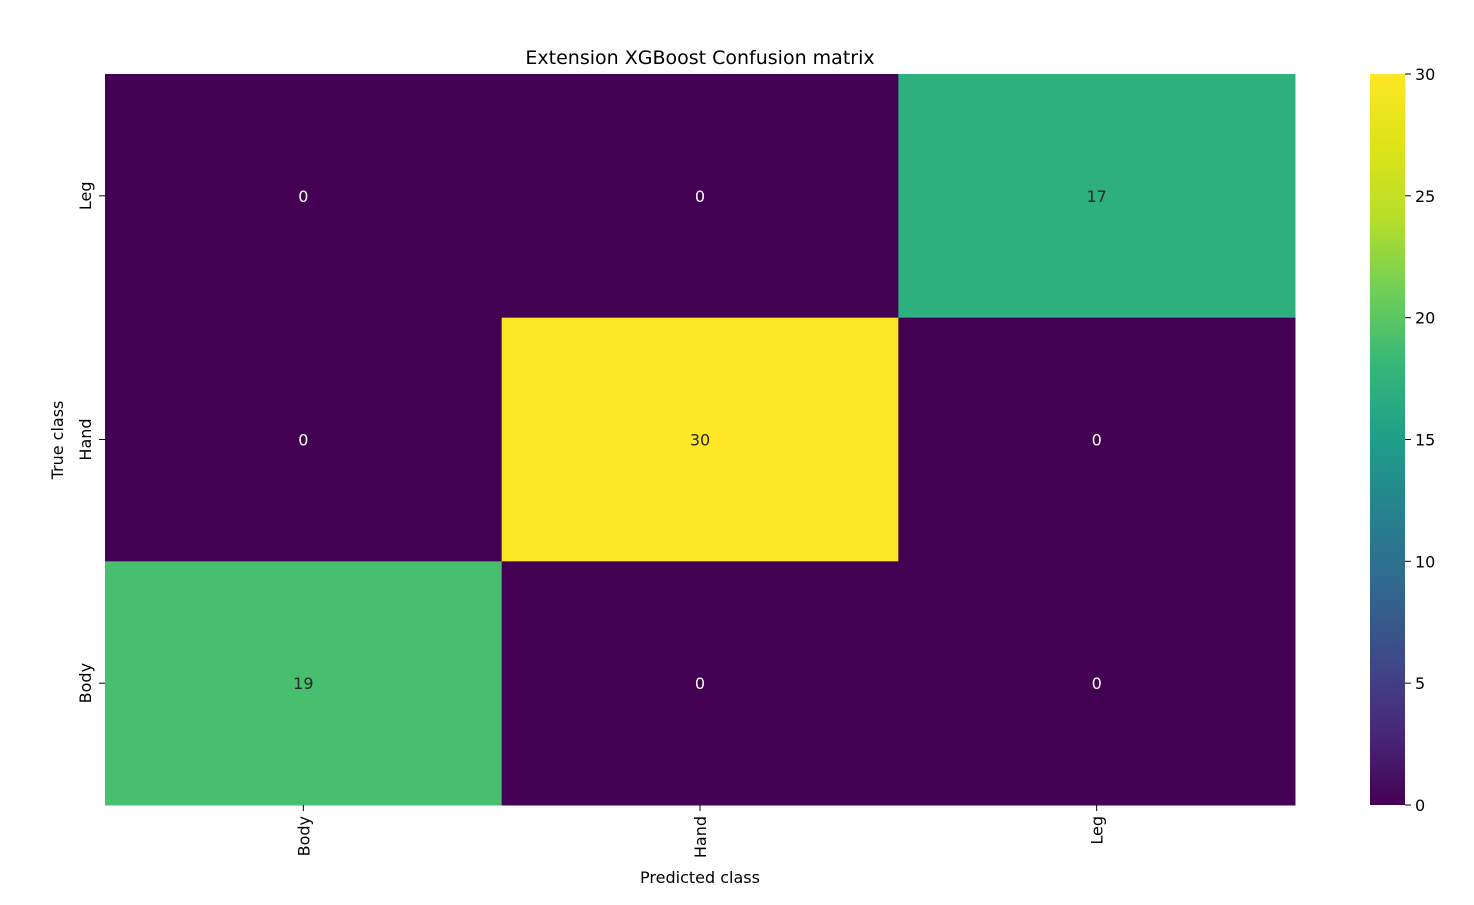 This screenshot has height=905, width=1474. What do you see at coordinates (699, 58) in the screenshot?
I see `chart-title: Extension XGBoost Confusion matrix` at bounding box center [699, 58].